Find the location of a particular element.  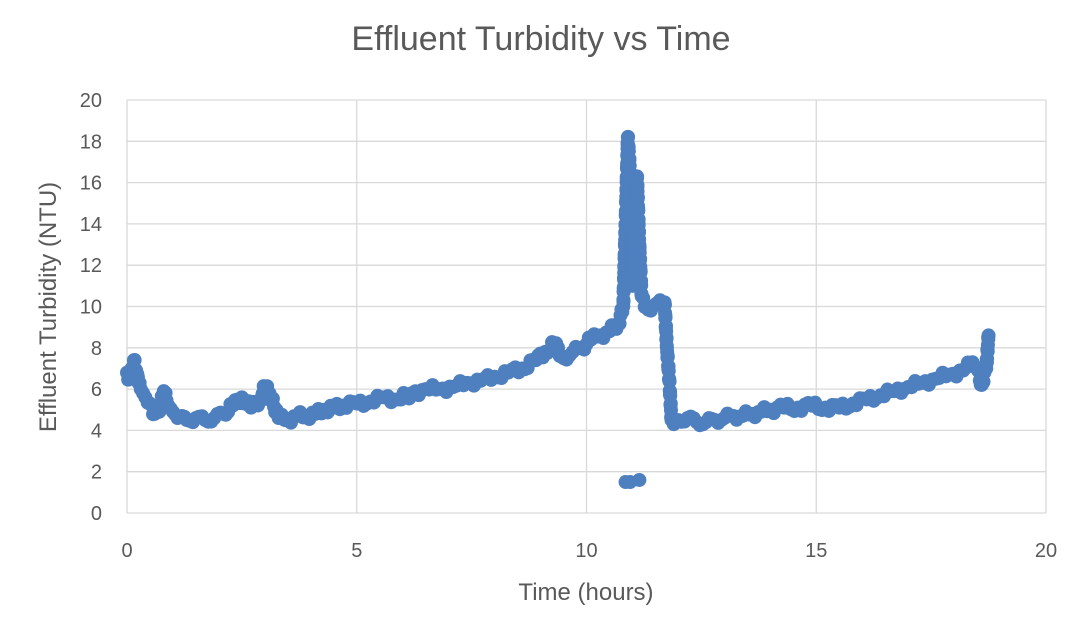

y-tick-label: 18 is located at coordinates (91, 142).